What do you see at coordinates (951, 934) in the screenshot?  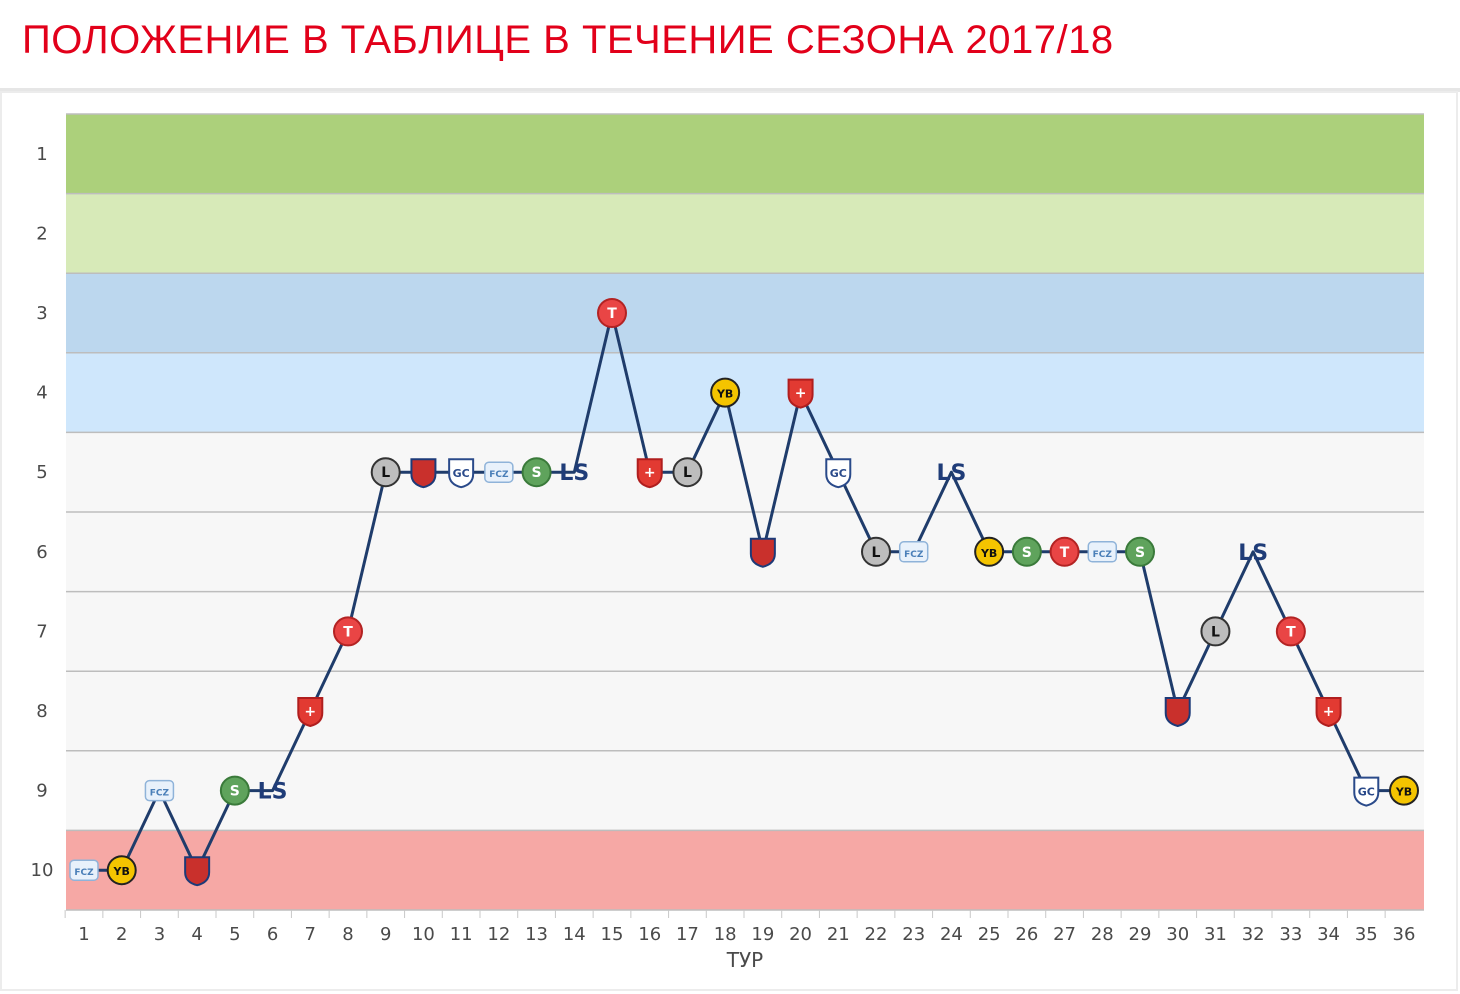 I see `x-tick-label: 24` at bounding box center [951, 934].